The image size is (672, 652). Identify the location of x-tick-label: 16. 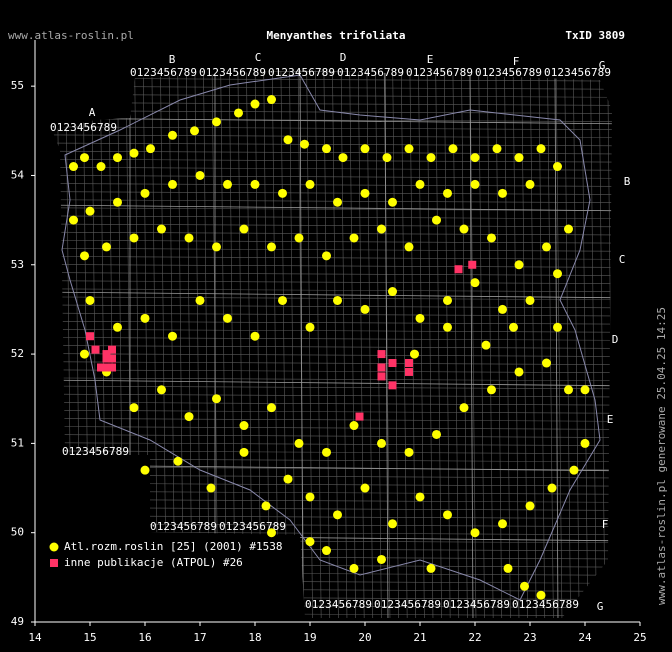
(144, 637).